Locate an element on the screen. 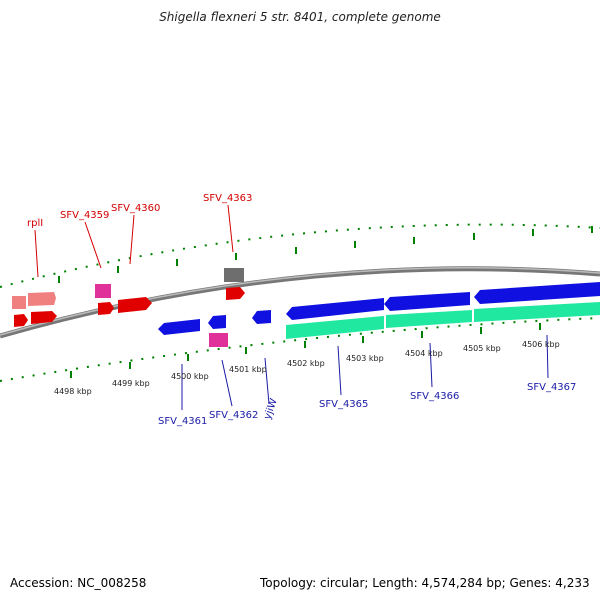  tick-label: 4505 kbp is located at coordinates (482, 348).